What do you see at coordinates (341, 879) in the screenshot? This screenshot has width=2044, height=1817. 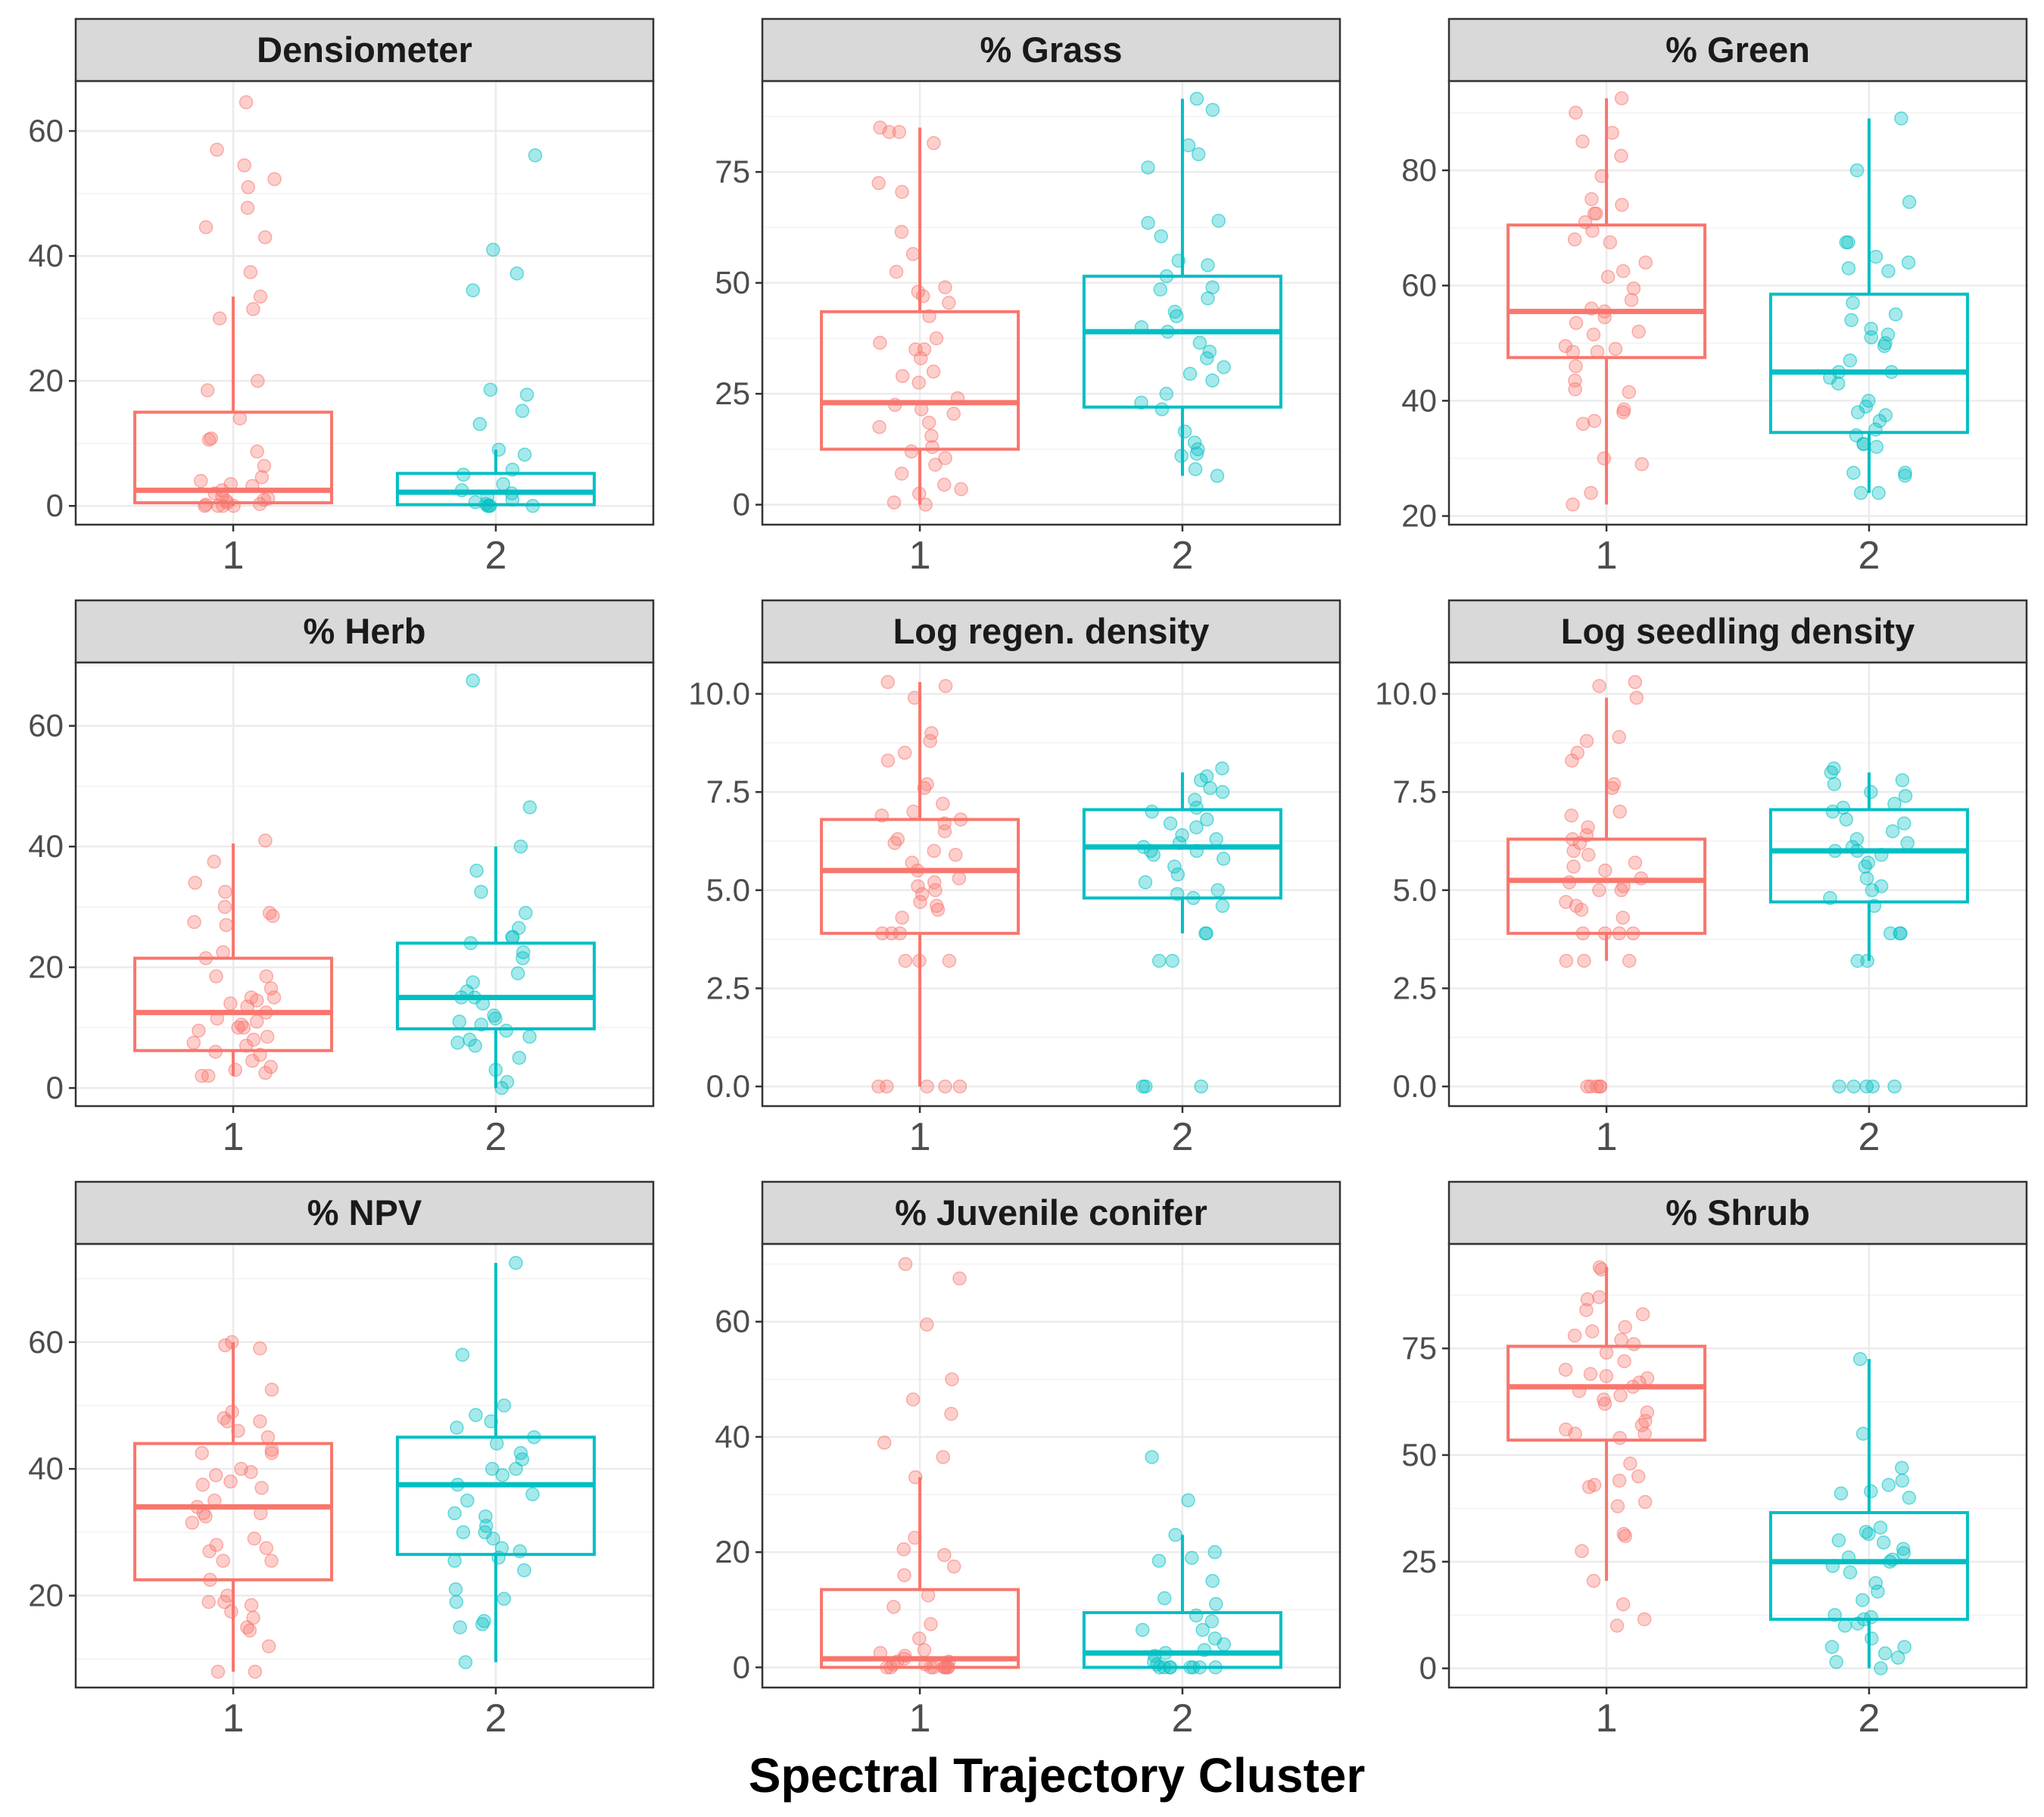 I see `facet-panel: % Herb 0 20 40 60 1 2` at bounding box center [341, 879].